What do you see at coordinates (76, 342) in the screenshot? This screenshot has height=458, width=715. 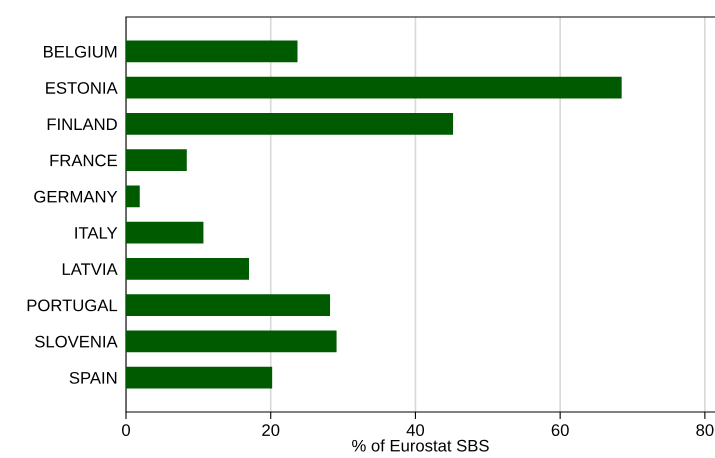 I see `y-tick-label: SLOVENIA` at bounding box center [76, 342].